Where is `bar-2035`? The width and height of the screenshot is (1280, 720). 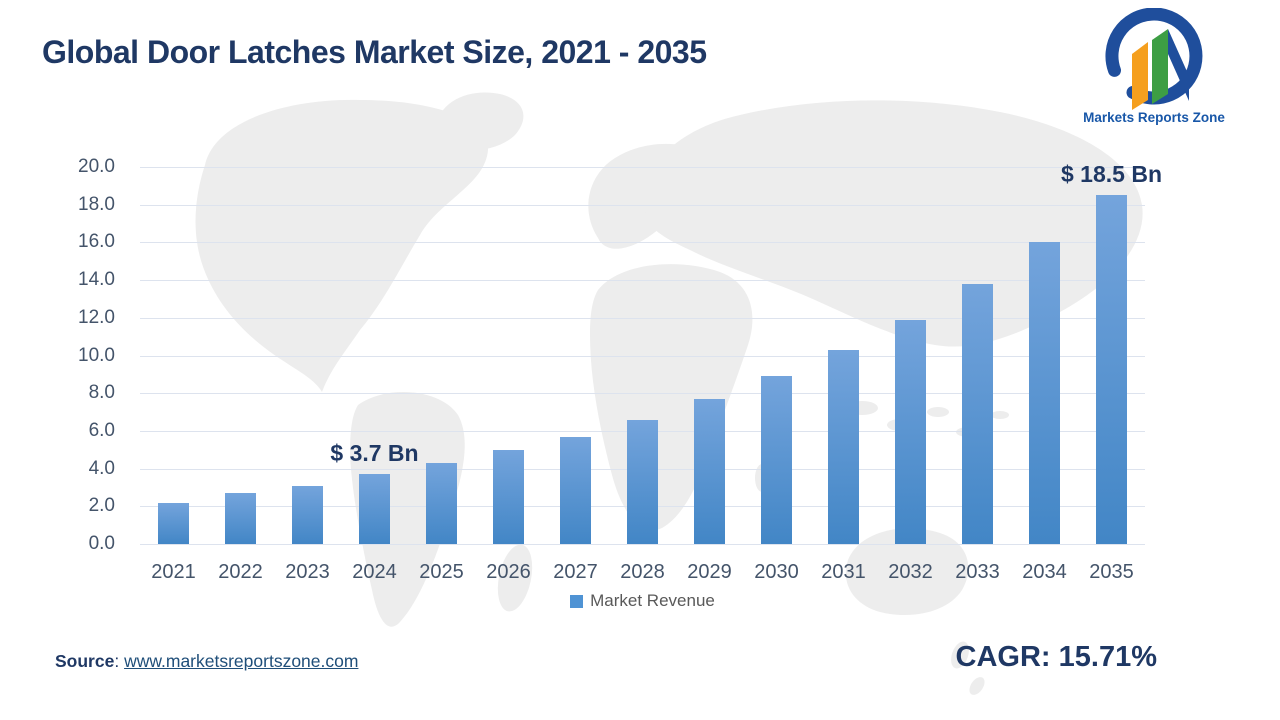
bar-2035 is located at coordinates (1111, 369).